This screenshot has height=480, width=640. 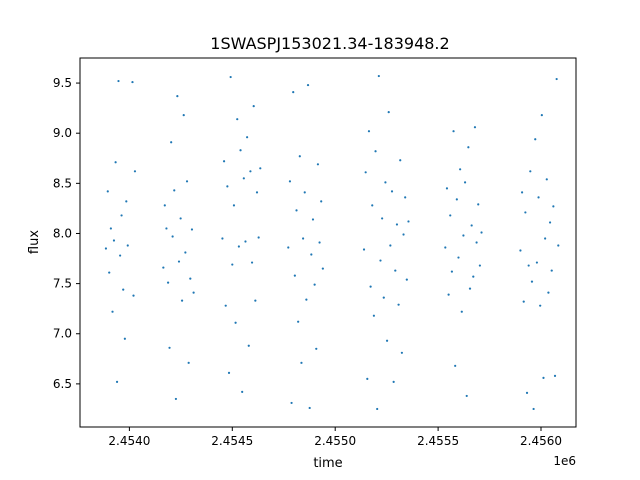 What do you see at coordinates (129, 441) in the screenshot?
I see `x-tick-label: 2.4540` at bounding box center [129, 441].